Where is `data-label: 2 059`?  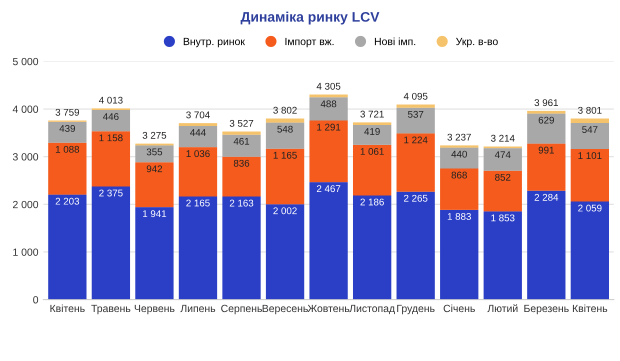 data-label: 2 059 is located at coordinates (590, 208).